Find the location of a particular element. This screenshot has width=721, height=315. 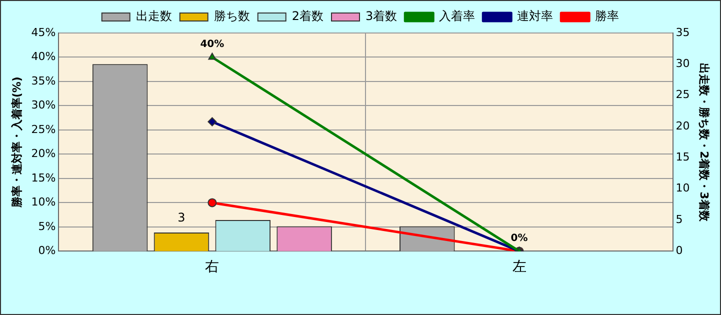

y2-tick-label: 30 is located at coordinates (683, 63).